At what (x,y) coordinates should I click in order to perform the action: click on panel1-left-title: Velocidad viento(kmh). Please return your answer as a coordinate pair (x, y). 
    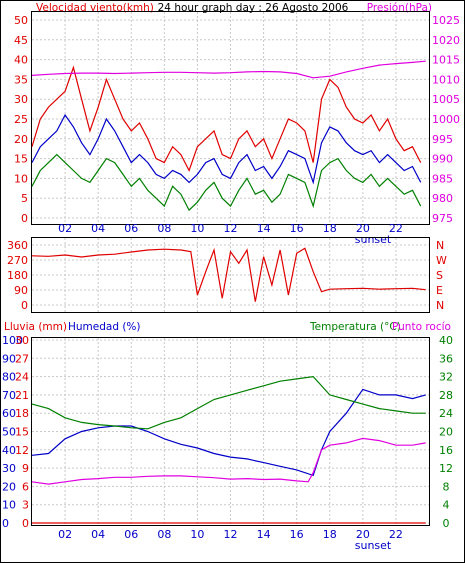
    Looking at the image, I should click on (95, 8).